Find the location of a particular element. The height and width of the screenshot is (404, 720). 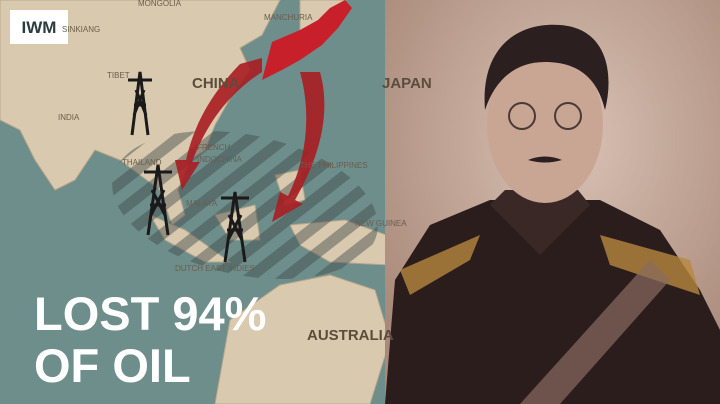

logo: IWM is located at coordinates (39, 27).